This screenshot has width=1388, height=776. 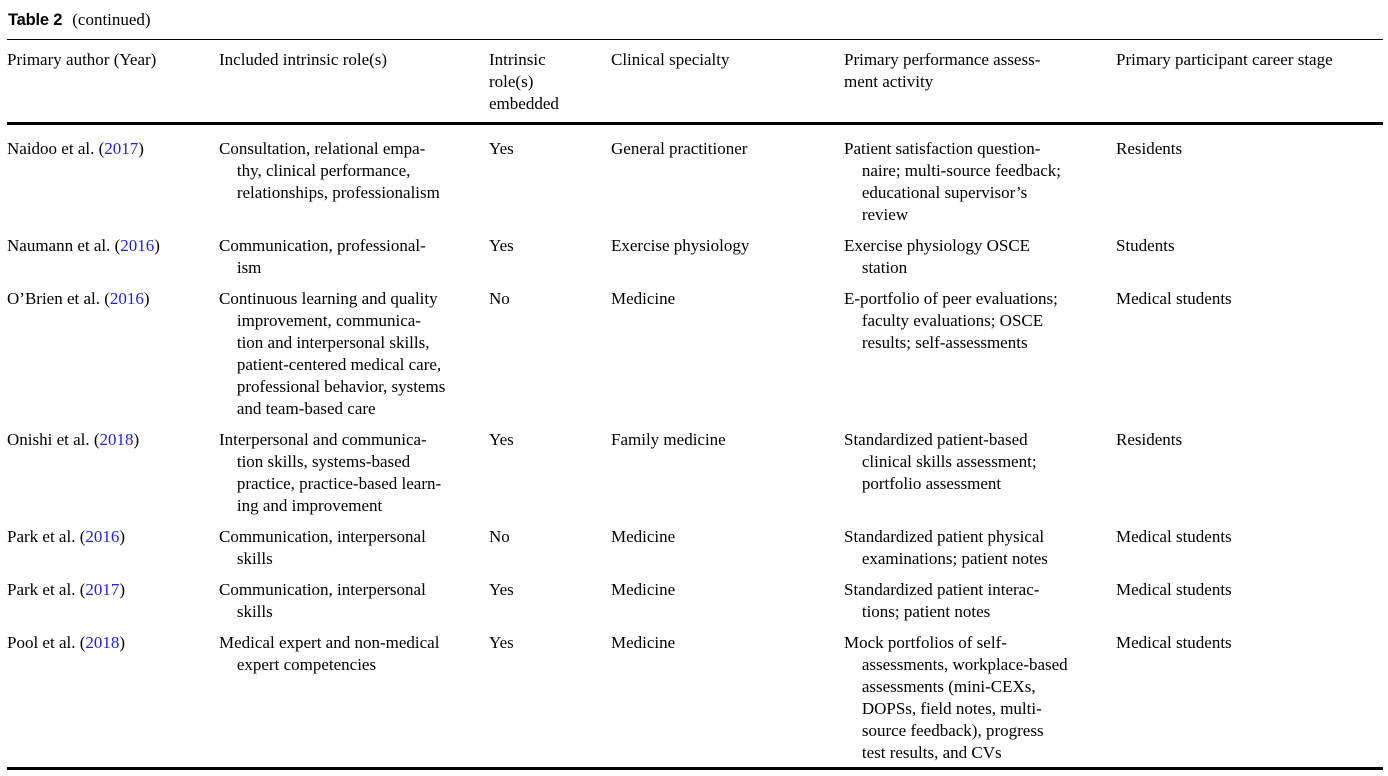 What do you see at coordinates (1249, 82) in the screenshot?
I see `col-header-career-stage: Primary participant career stage` at bounding box center [1249, 82].